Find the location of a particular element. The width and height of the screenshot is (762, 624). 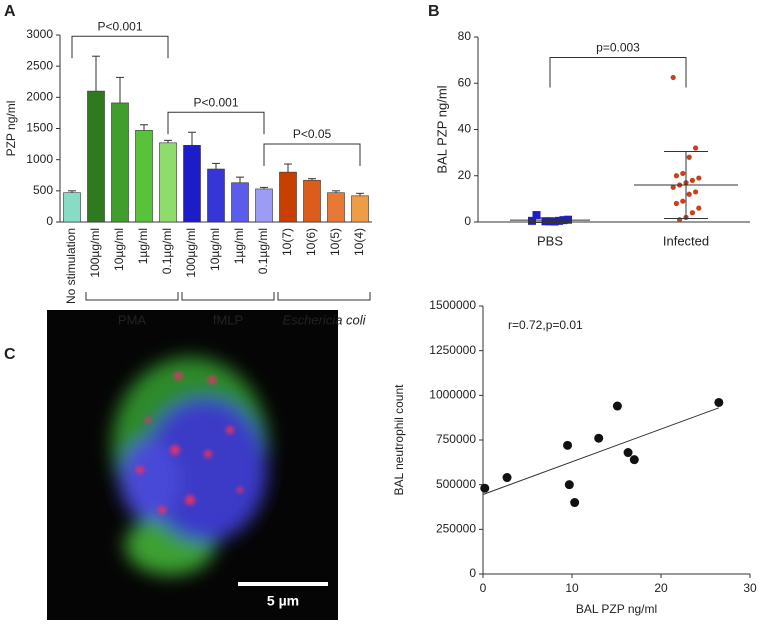

y-tick-label: 20 is located at coordinates (465, 175).